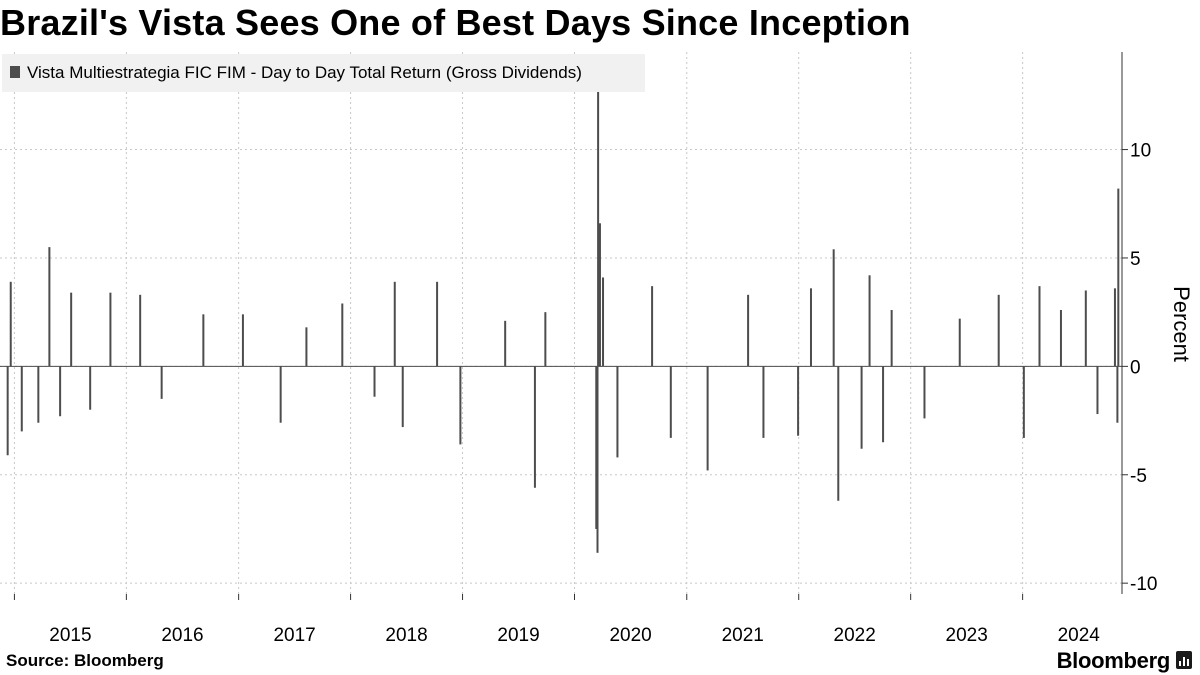  I want to click on x-tick-label: 2017, so click(294, 635).